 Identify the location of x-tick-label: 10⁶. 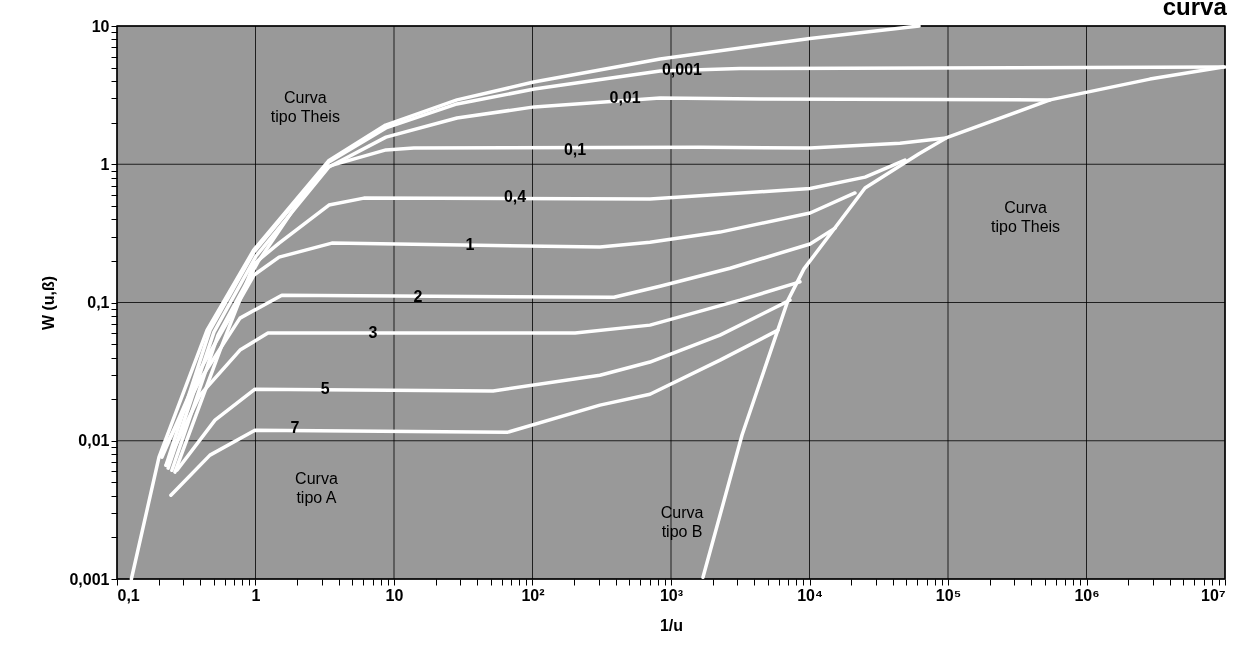
(1087, 595).